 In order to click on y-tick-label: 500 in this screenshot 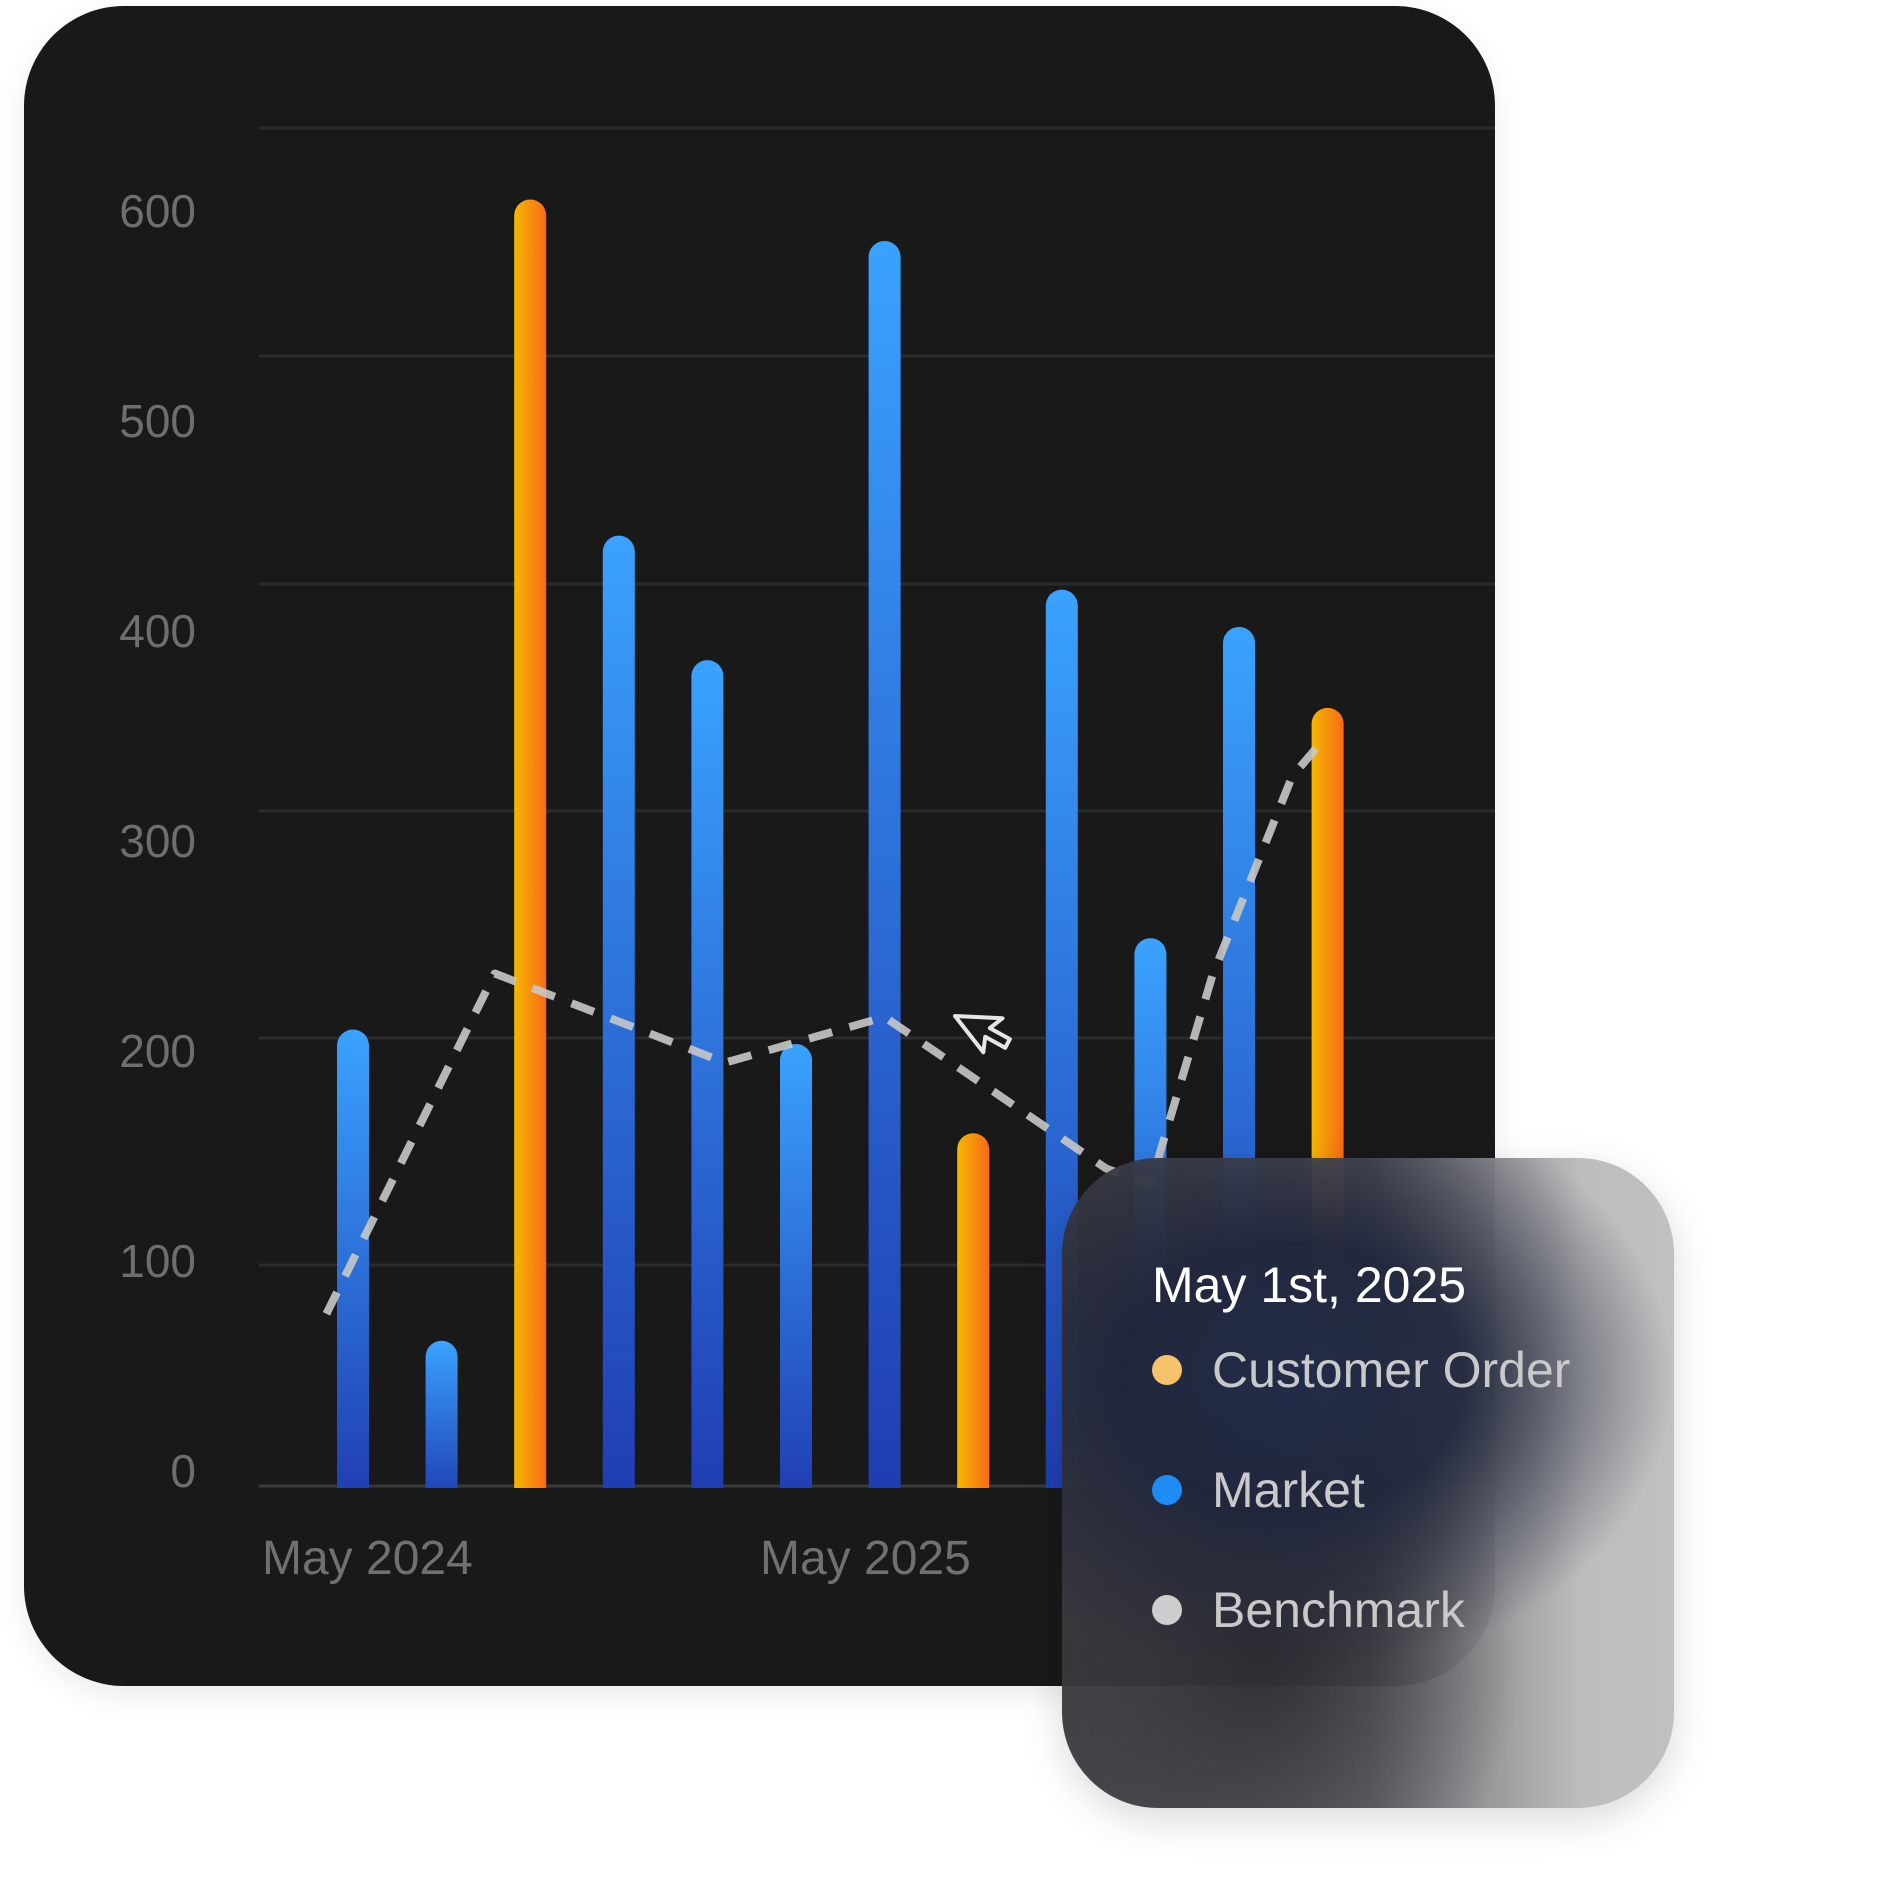, I will do `click(157, 421)`.